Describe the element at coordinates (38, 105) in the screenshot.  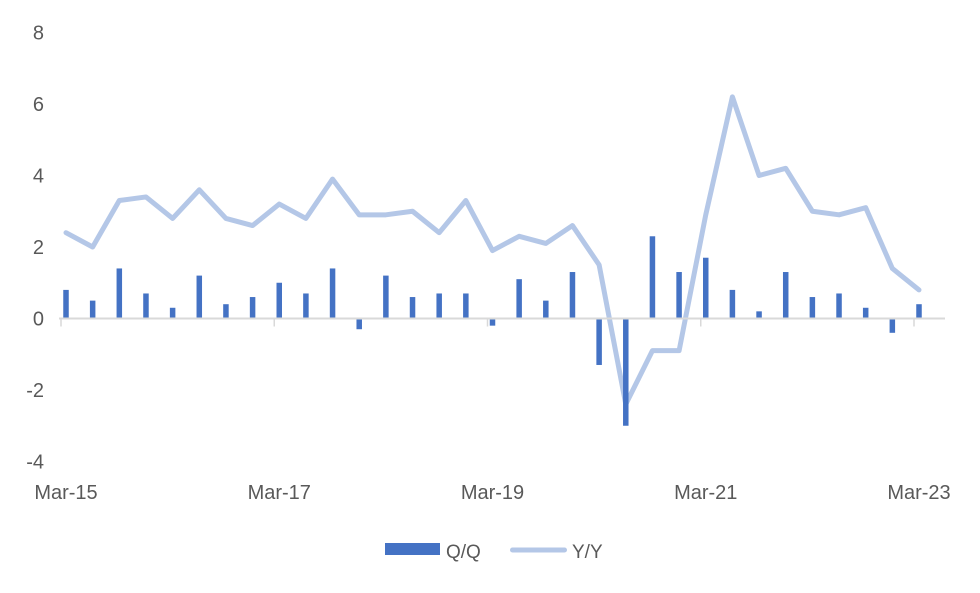
I see `y-axis-tick-label: 6` at that location.